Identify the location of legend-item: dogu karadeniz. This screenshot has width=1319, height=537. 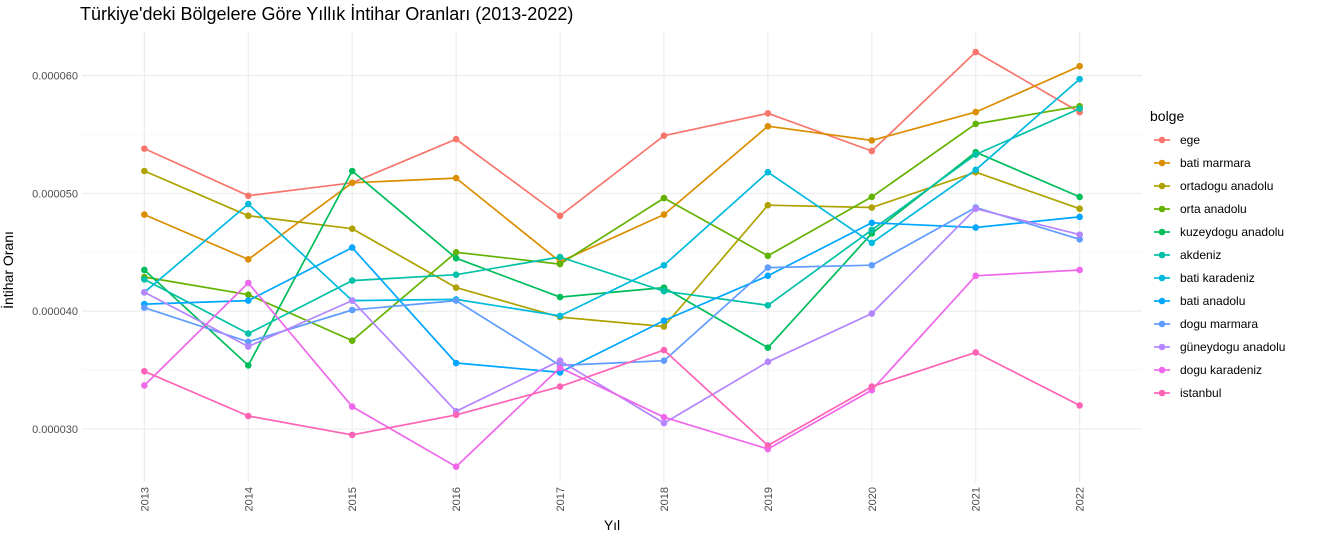
(1208, 370).